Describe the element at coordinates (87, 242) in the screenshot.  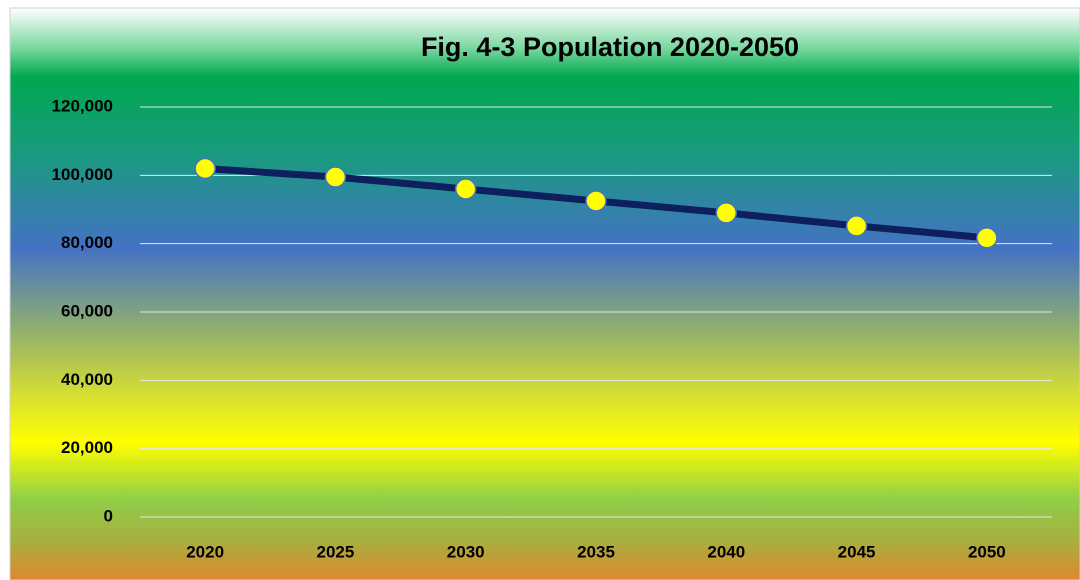
I see `y-tick-label: 80,000` at that location.